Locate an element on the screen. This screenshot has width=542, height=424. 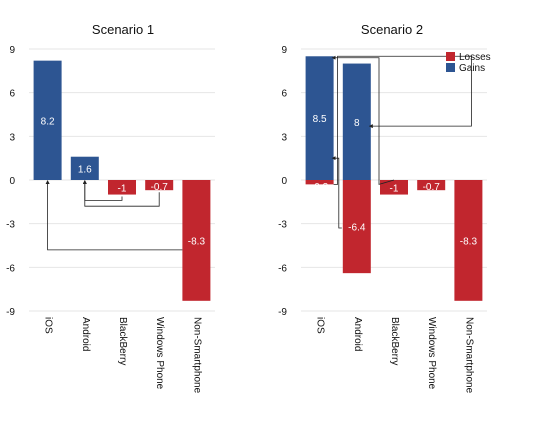
bar-data-label: 1.6 is located at coordinates (85, 169).